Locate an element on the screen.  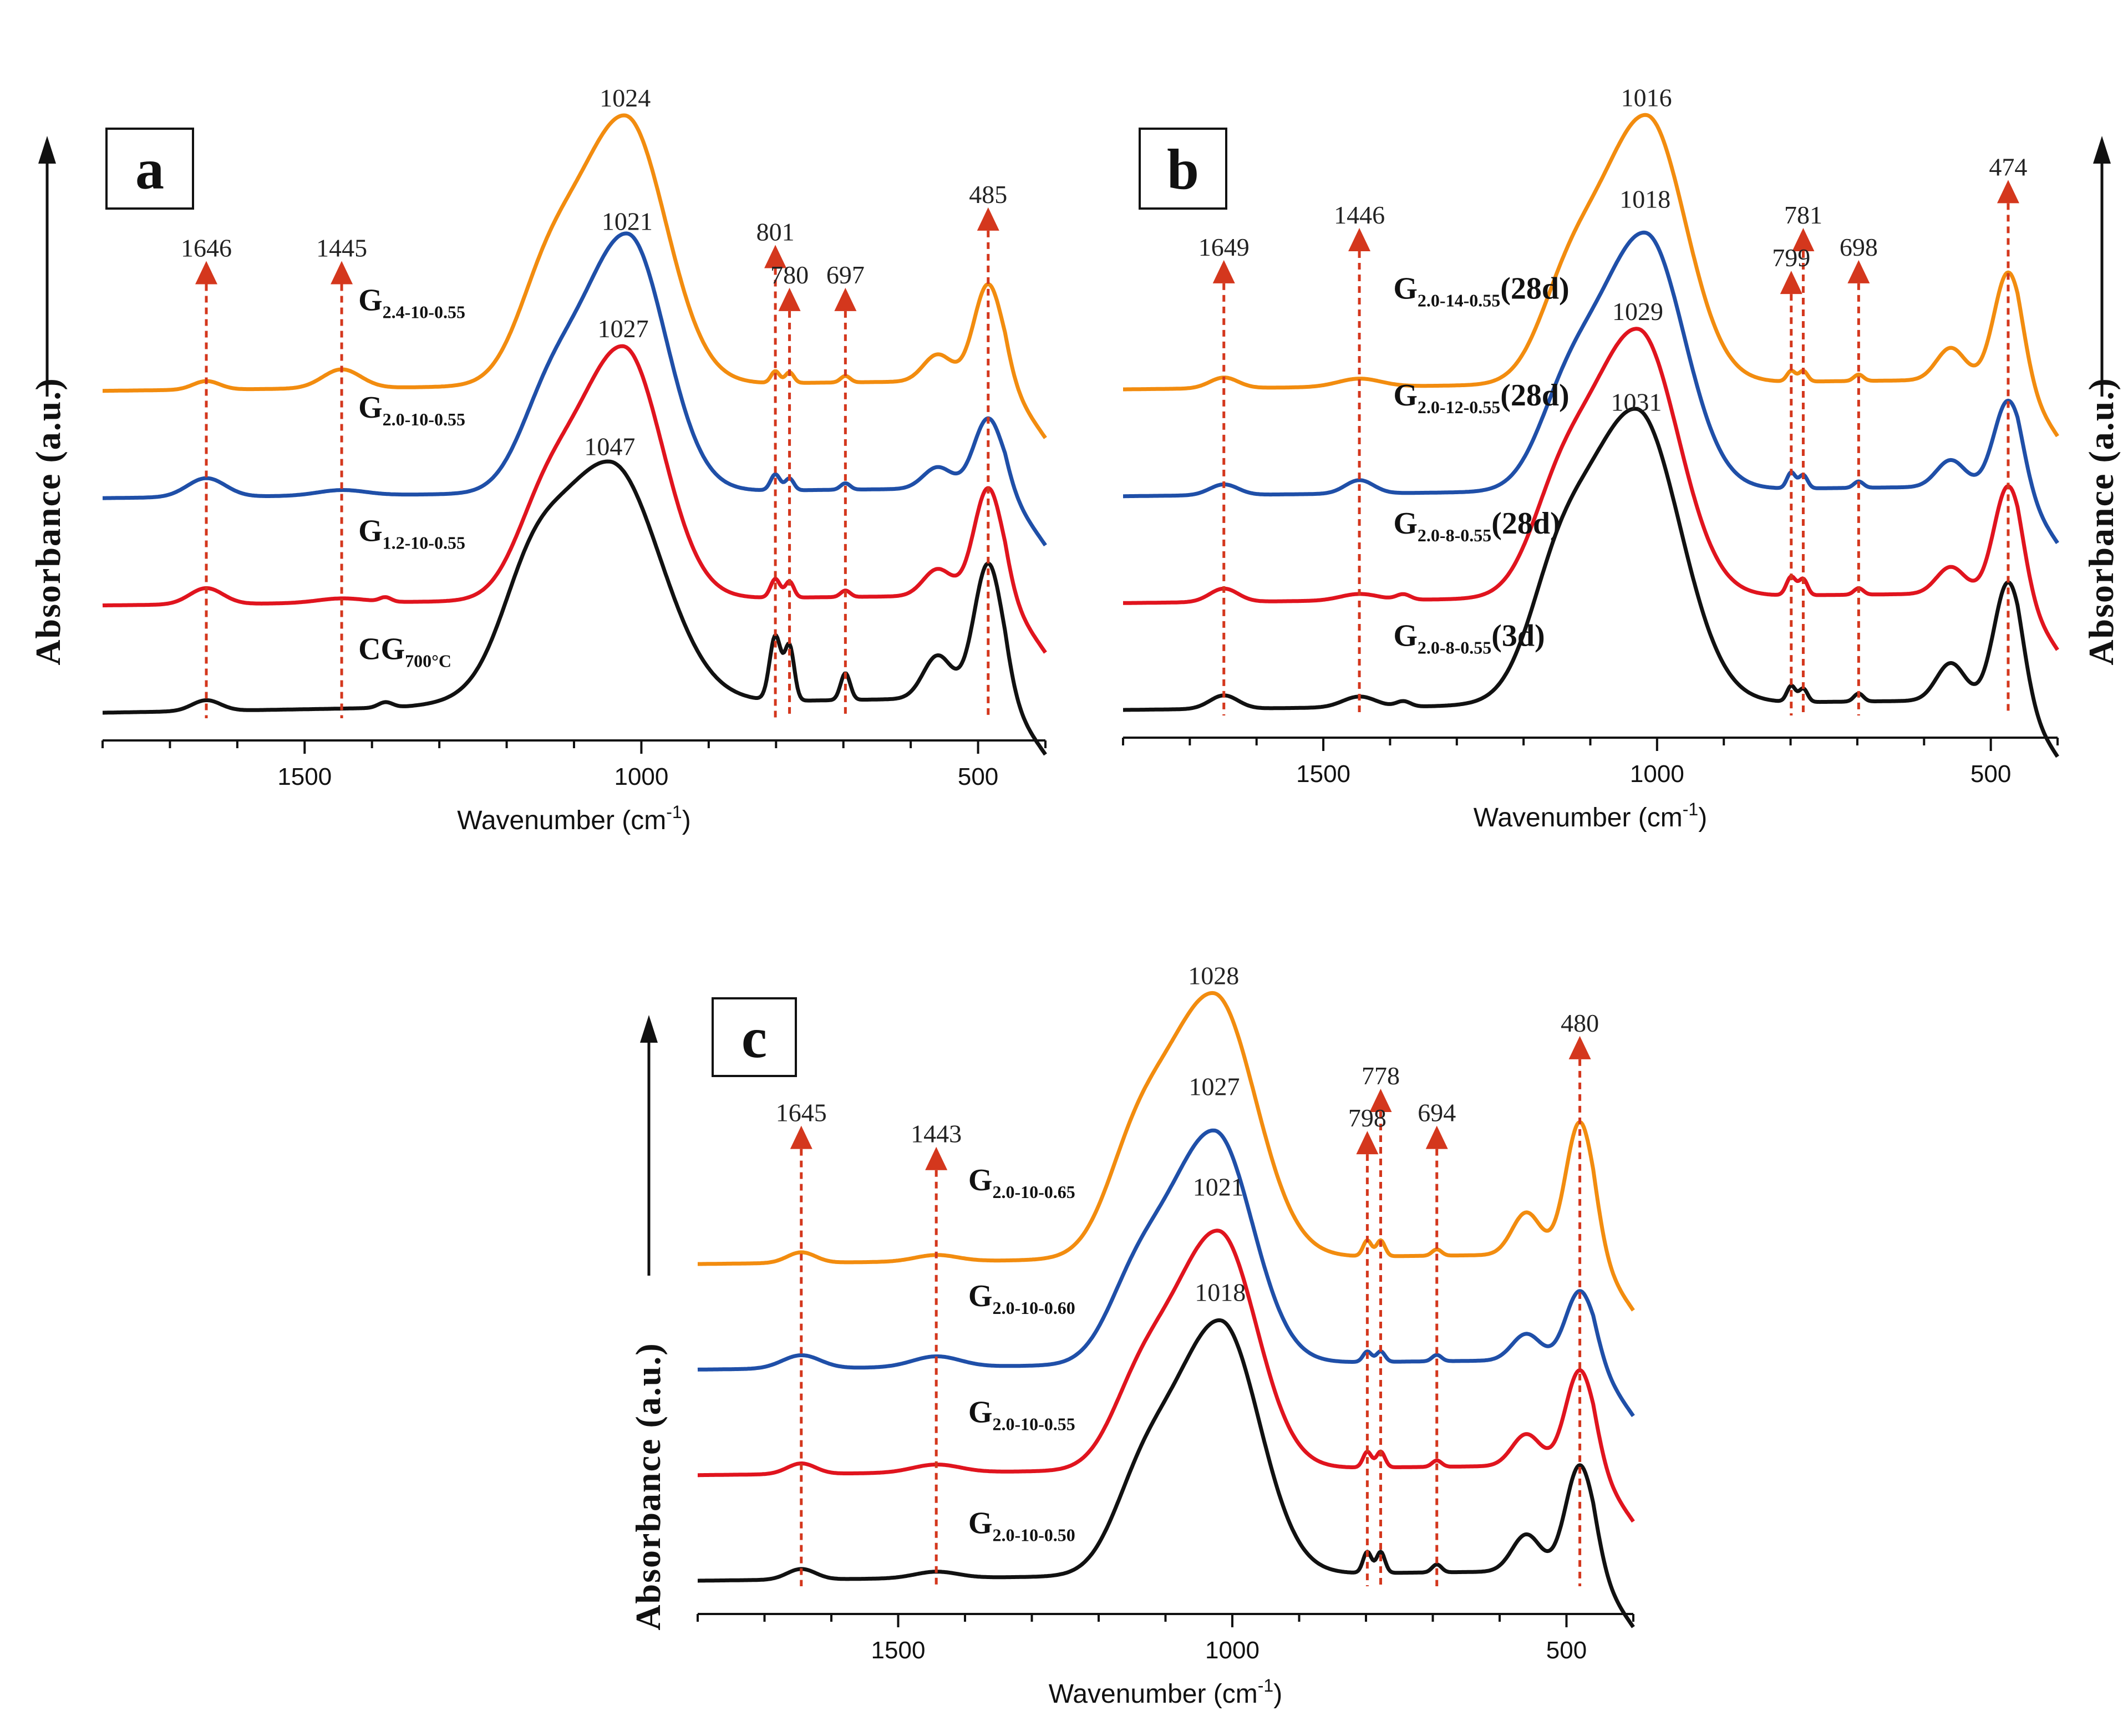
peak-label: 485 is located at coordinates (988, 194).